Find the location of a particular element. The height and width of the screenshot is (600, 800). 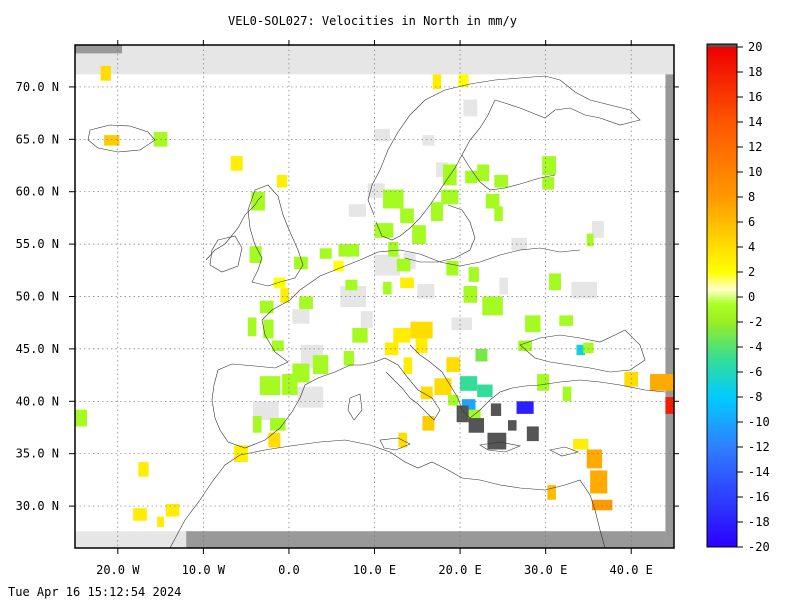

lat-tick-label: 45.0 N is located at coordinates (37, 349).